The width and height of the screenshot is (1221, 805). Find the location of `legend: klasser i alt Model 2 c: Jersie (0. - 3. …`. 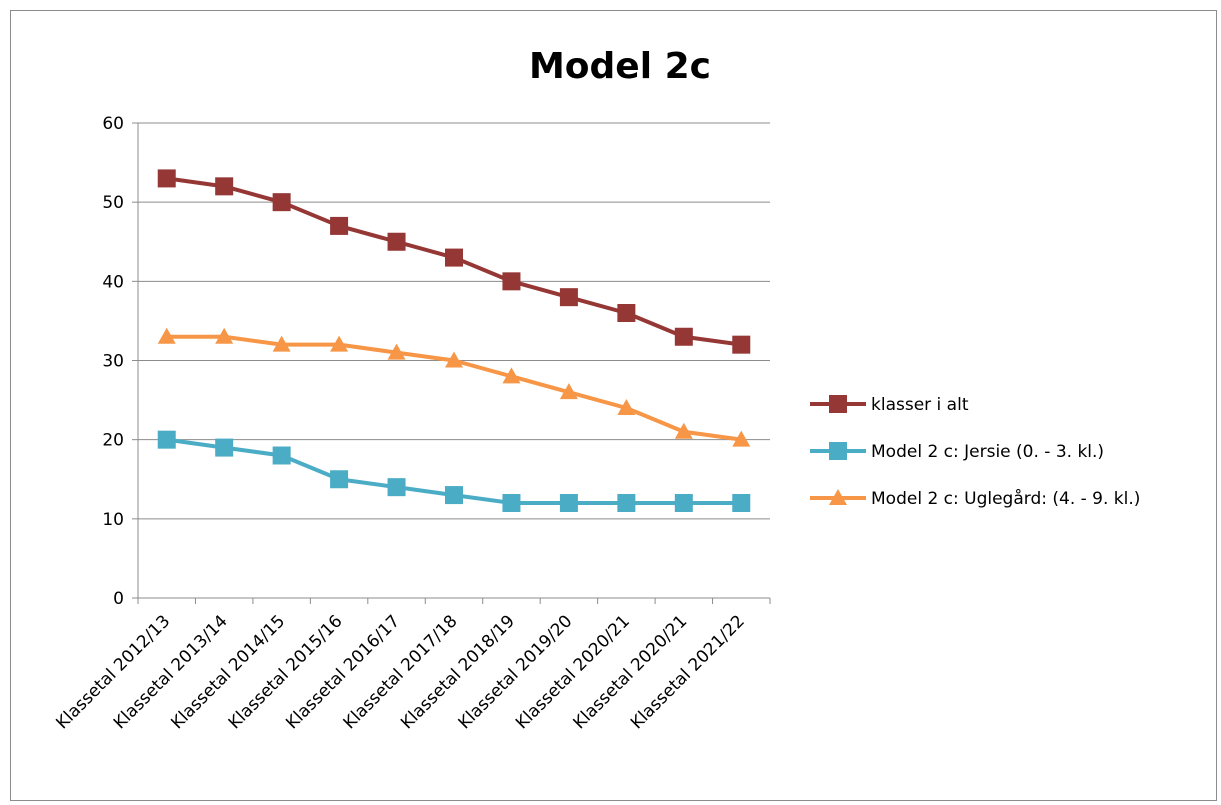

legend: klasser i alt Model 2 c: Jersie (0. - 3. … is located at coordinates (975, 452).